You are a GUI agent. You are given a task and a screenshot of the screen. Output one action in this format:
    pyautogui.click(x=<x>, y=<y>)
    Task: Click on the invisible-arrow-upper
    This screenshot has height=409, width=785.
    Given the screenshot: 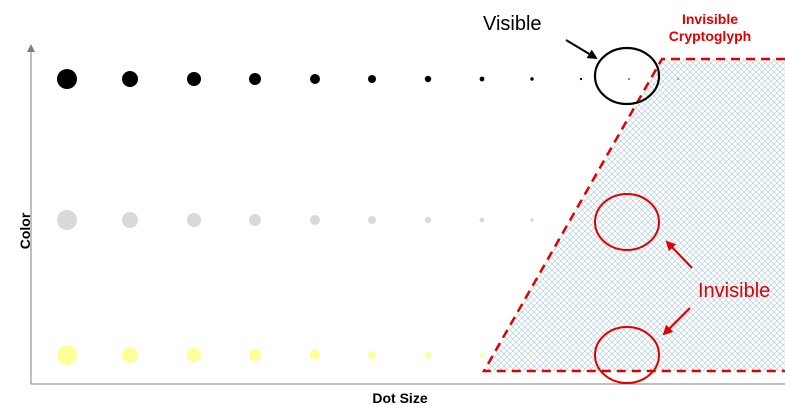 What is the action you would take?
    pyautogui.click(x=679, y=254)
    